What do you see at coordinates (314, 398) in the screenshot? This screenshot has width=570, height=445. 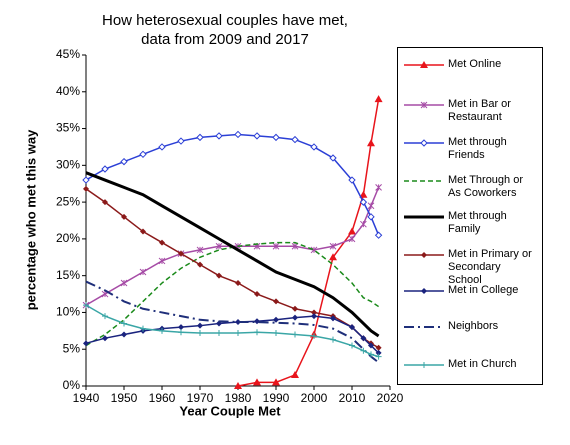 I see `x-tick-label: 2000` at bounding box center [314, 398].